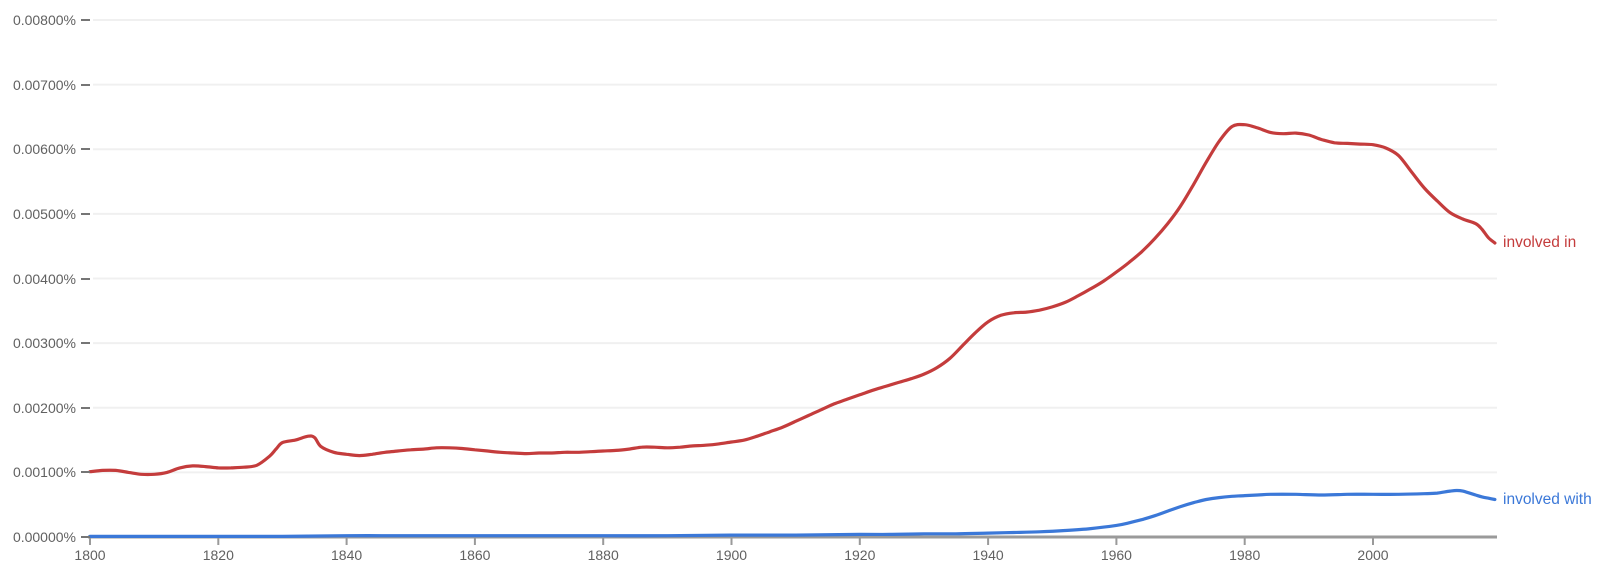 Image resolution: width=1613 pixels, height=570 pixels. I want to click on y-tick-label: 0.00400%, so click(44, 278).